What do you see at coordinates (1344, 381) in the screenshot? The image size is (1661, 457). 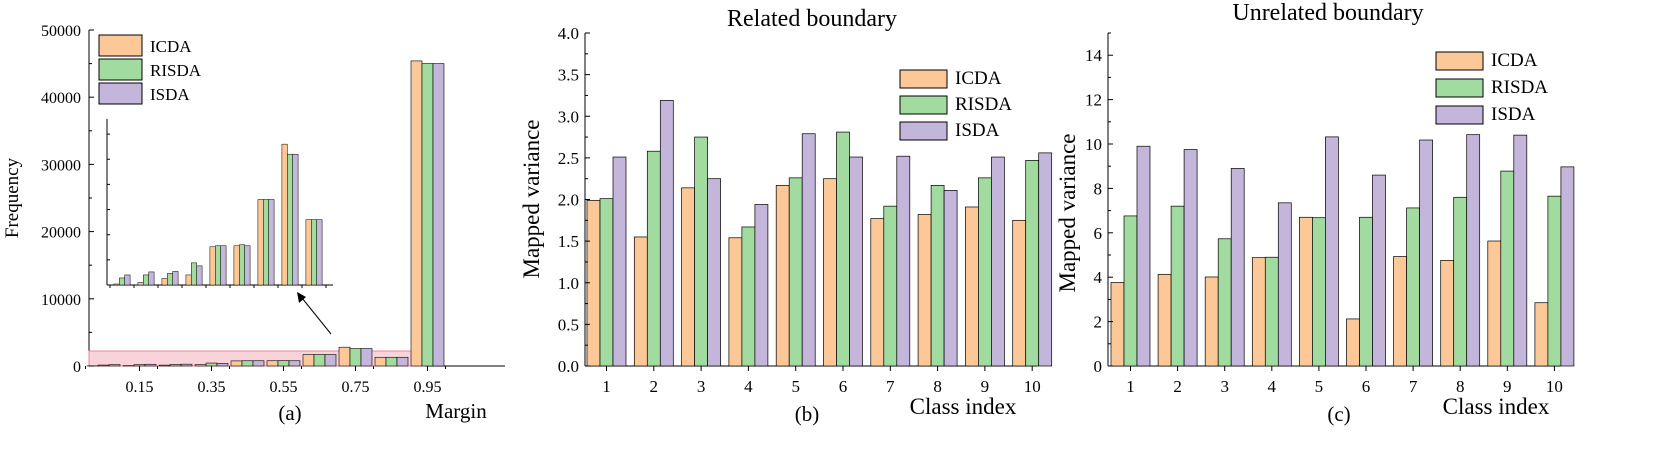 I see `panel-c-x-ticks: 1 2 3 4 5 6 7 8 9 10` at bounding box center [1344, 381].